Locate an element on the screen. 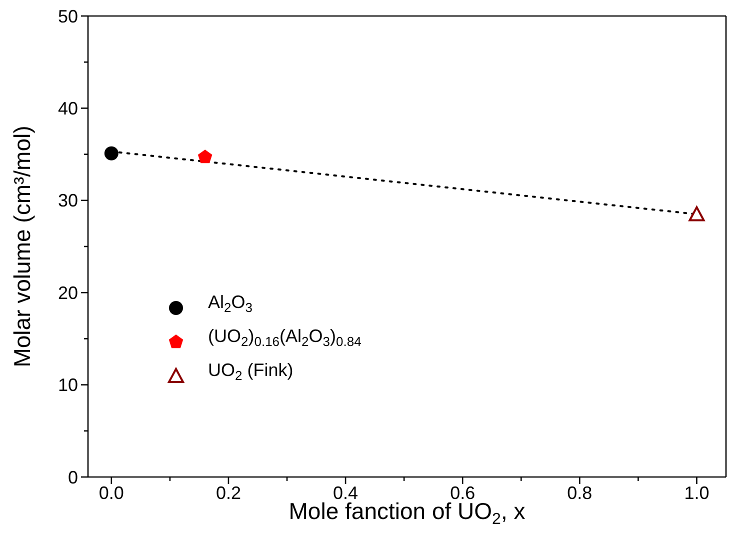 The width and height of the screenshot is (747, 545). x-tick-label: 0.0 is located at coordinates (111, 493).